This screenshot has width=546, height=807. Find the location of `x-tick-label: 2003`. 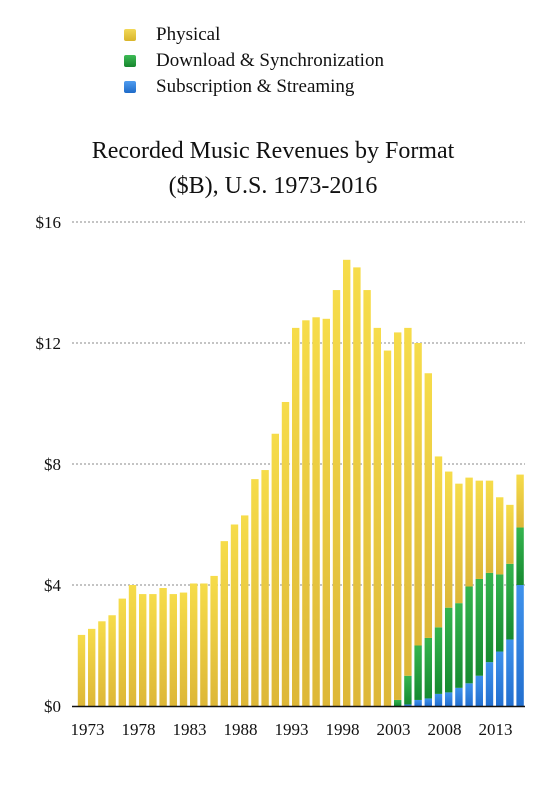

x-tick-label: 2003 is located at coordinates (394, 729).